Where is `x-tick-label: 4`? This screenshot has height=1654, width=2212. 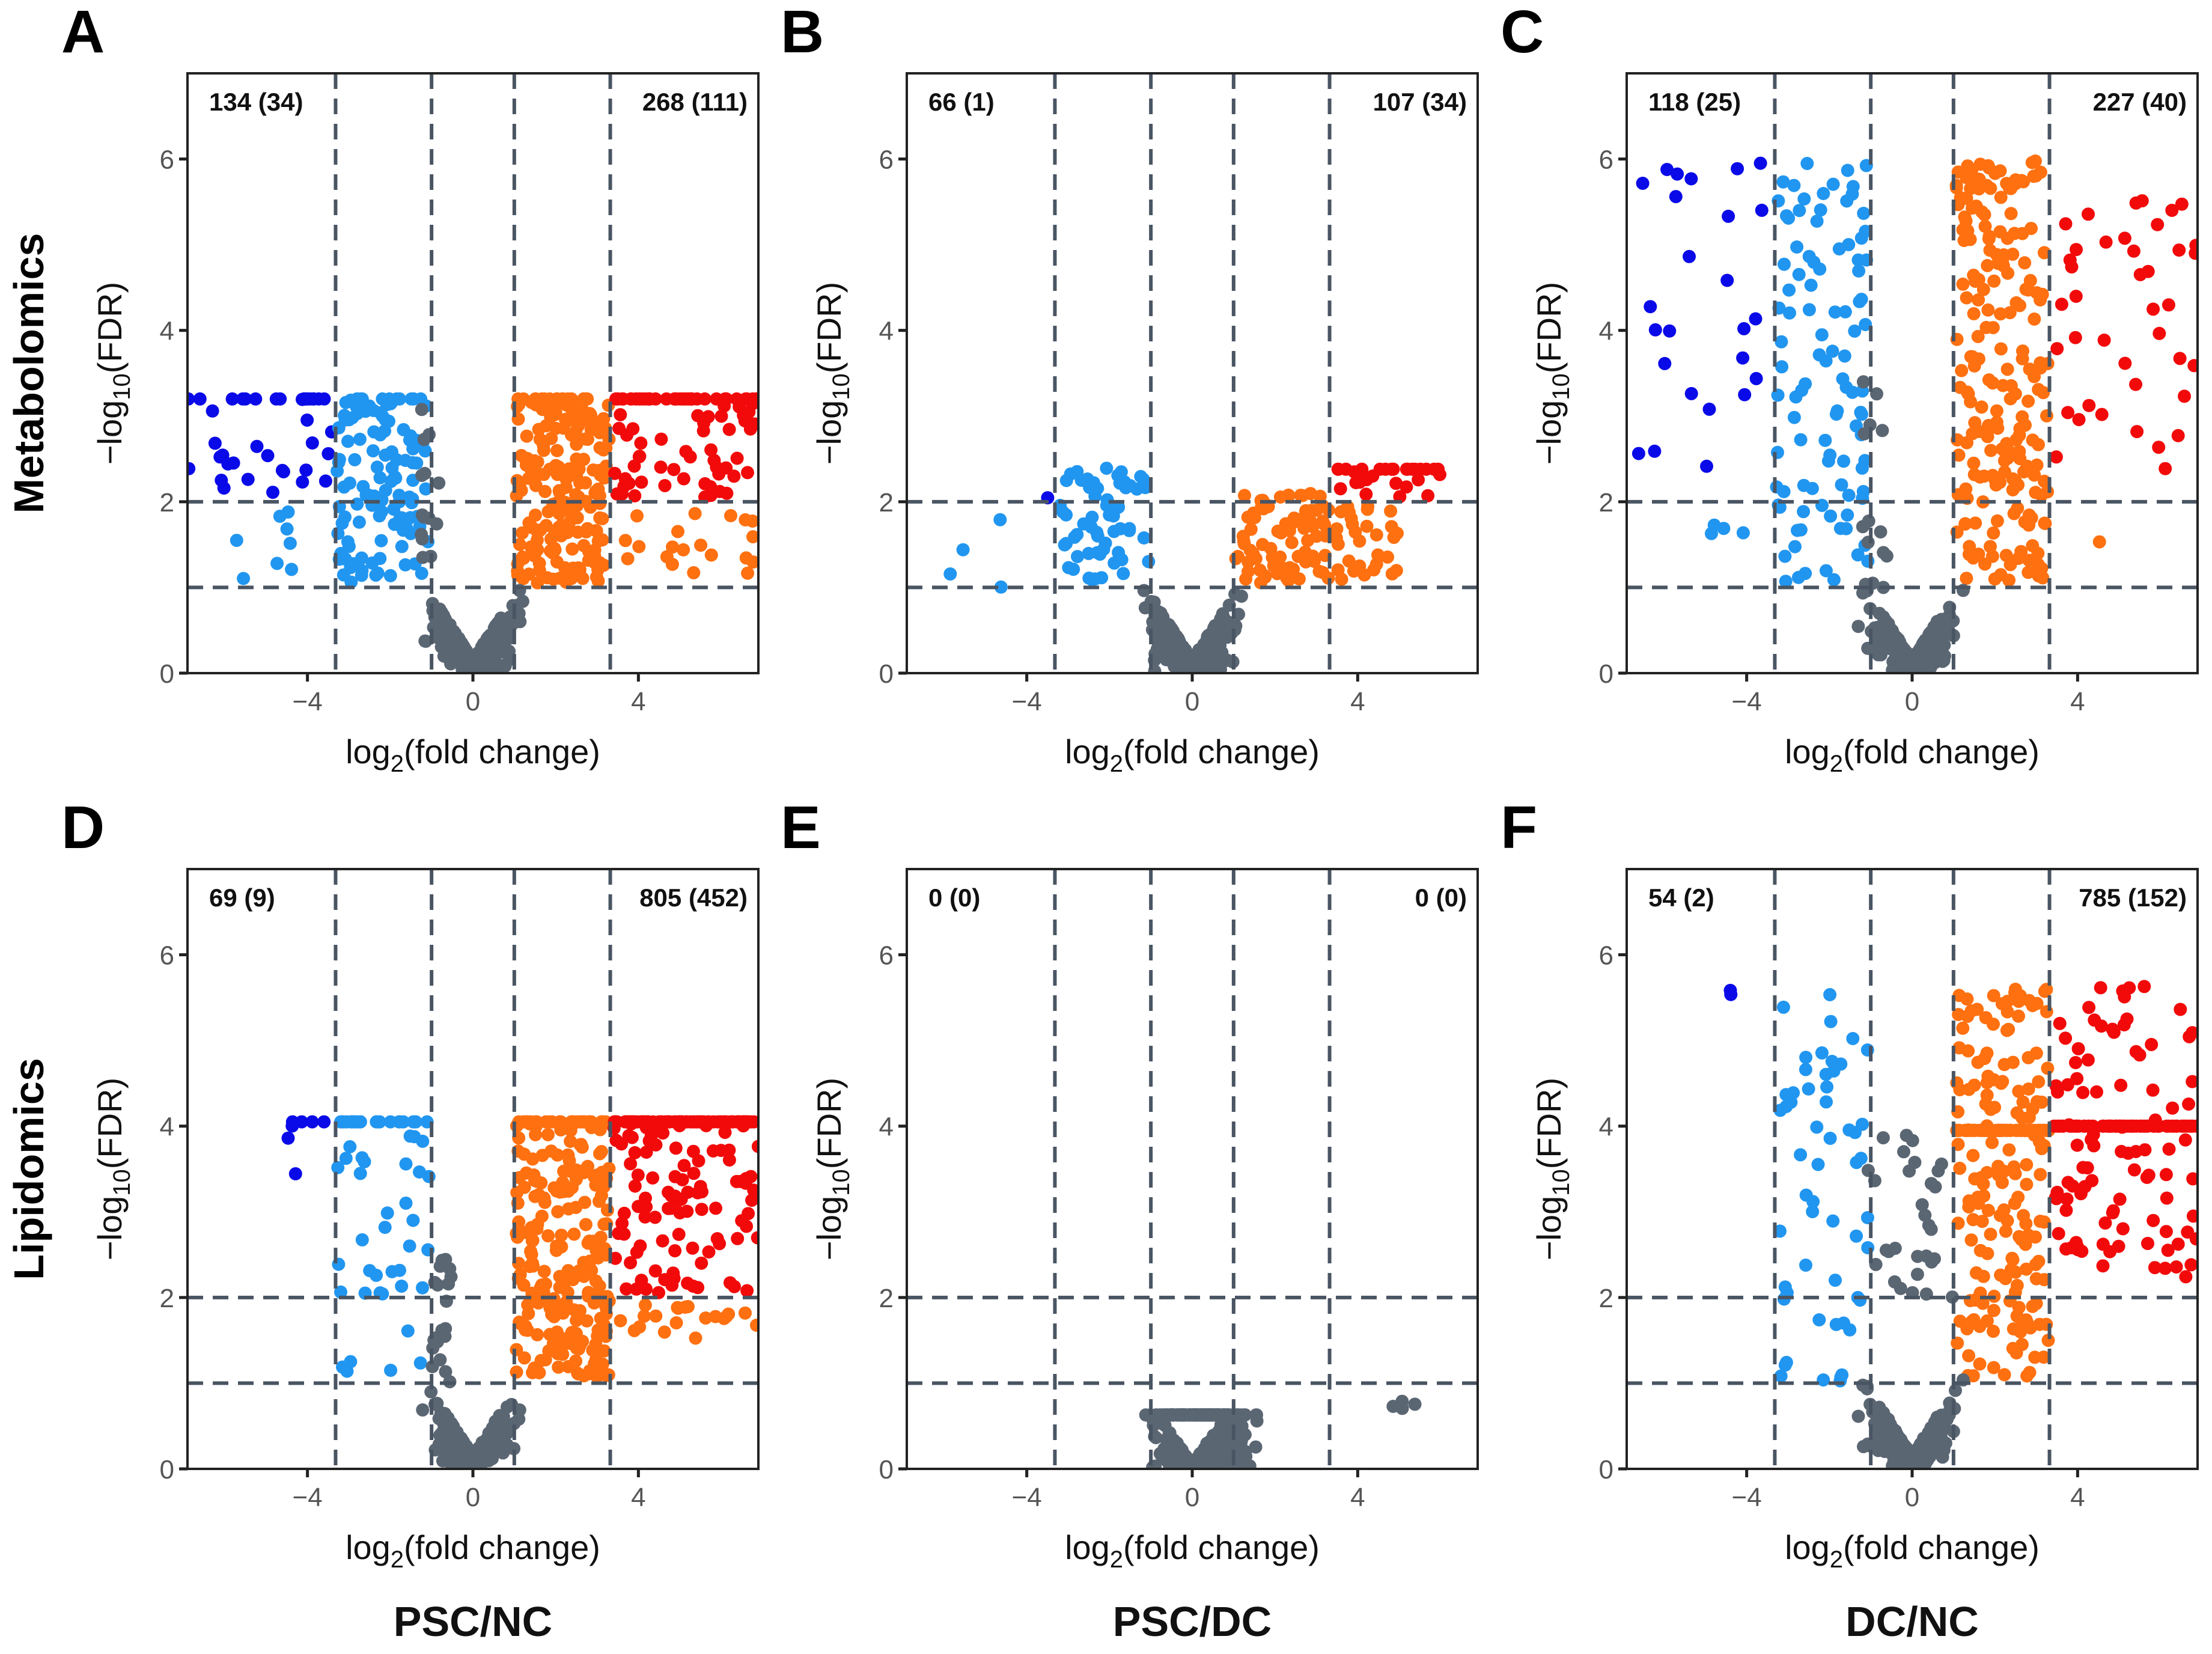 x-tick-label: 4 is located at coordinates (638, 701).